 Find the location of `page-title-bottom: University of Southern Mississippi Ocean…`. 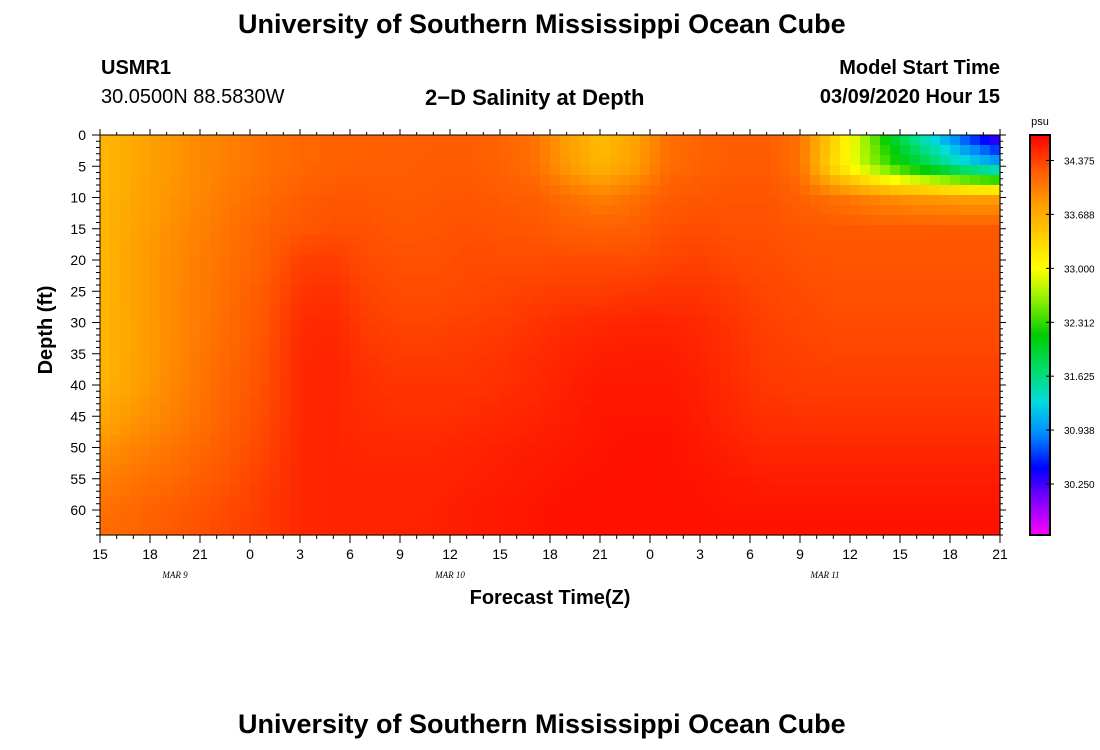

page-title-bottom: University of Southern Mississippi Ocean… is located at coordinates (542, 724).